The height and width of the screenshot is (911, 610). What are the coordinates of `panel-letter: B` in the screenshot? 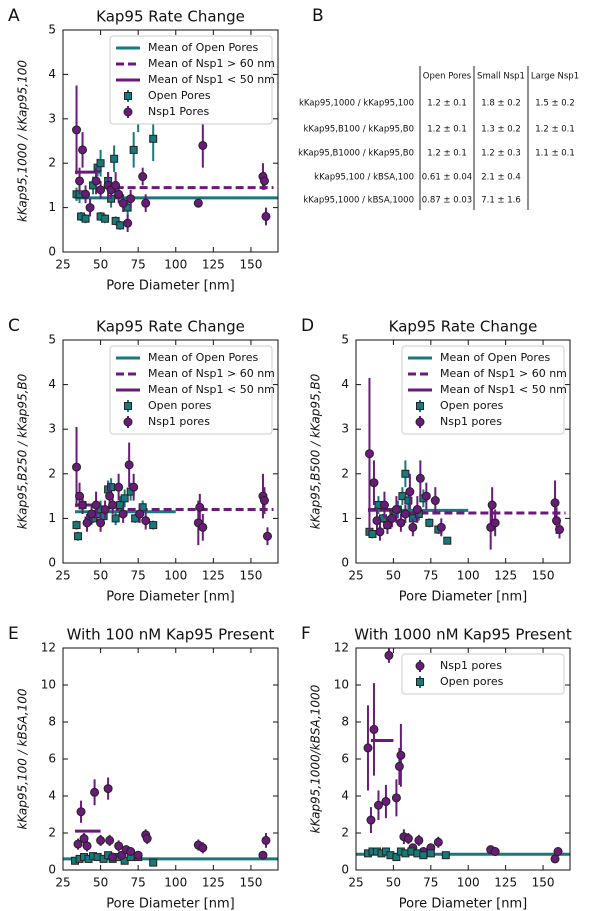 It's located at (318, 16).